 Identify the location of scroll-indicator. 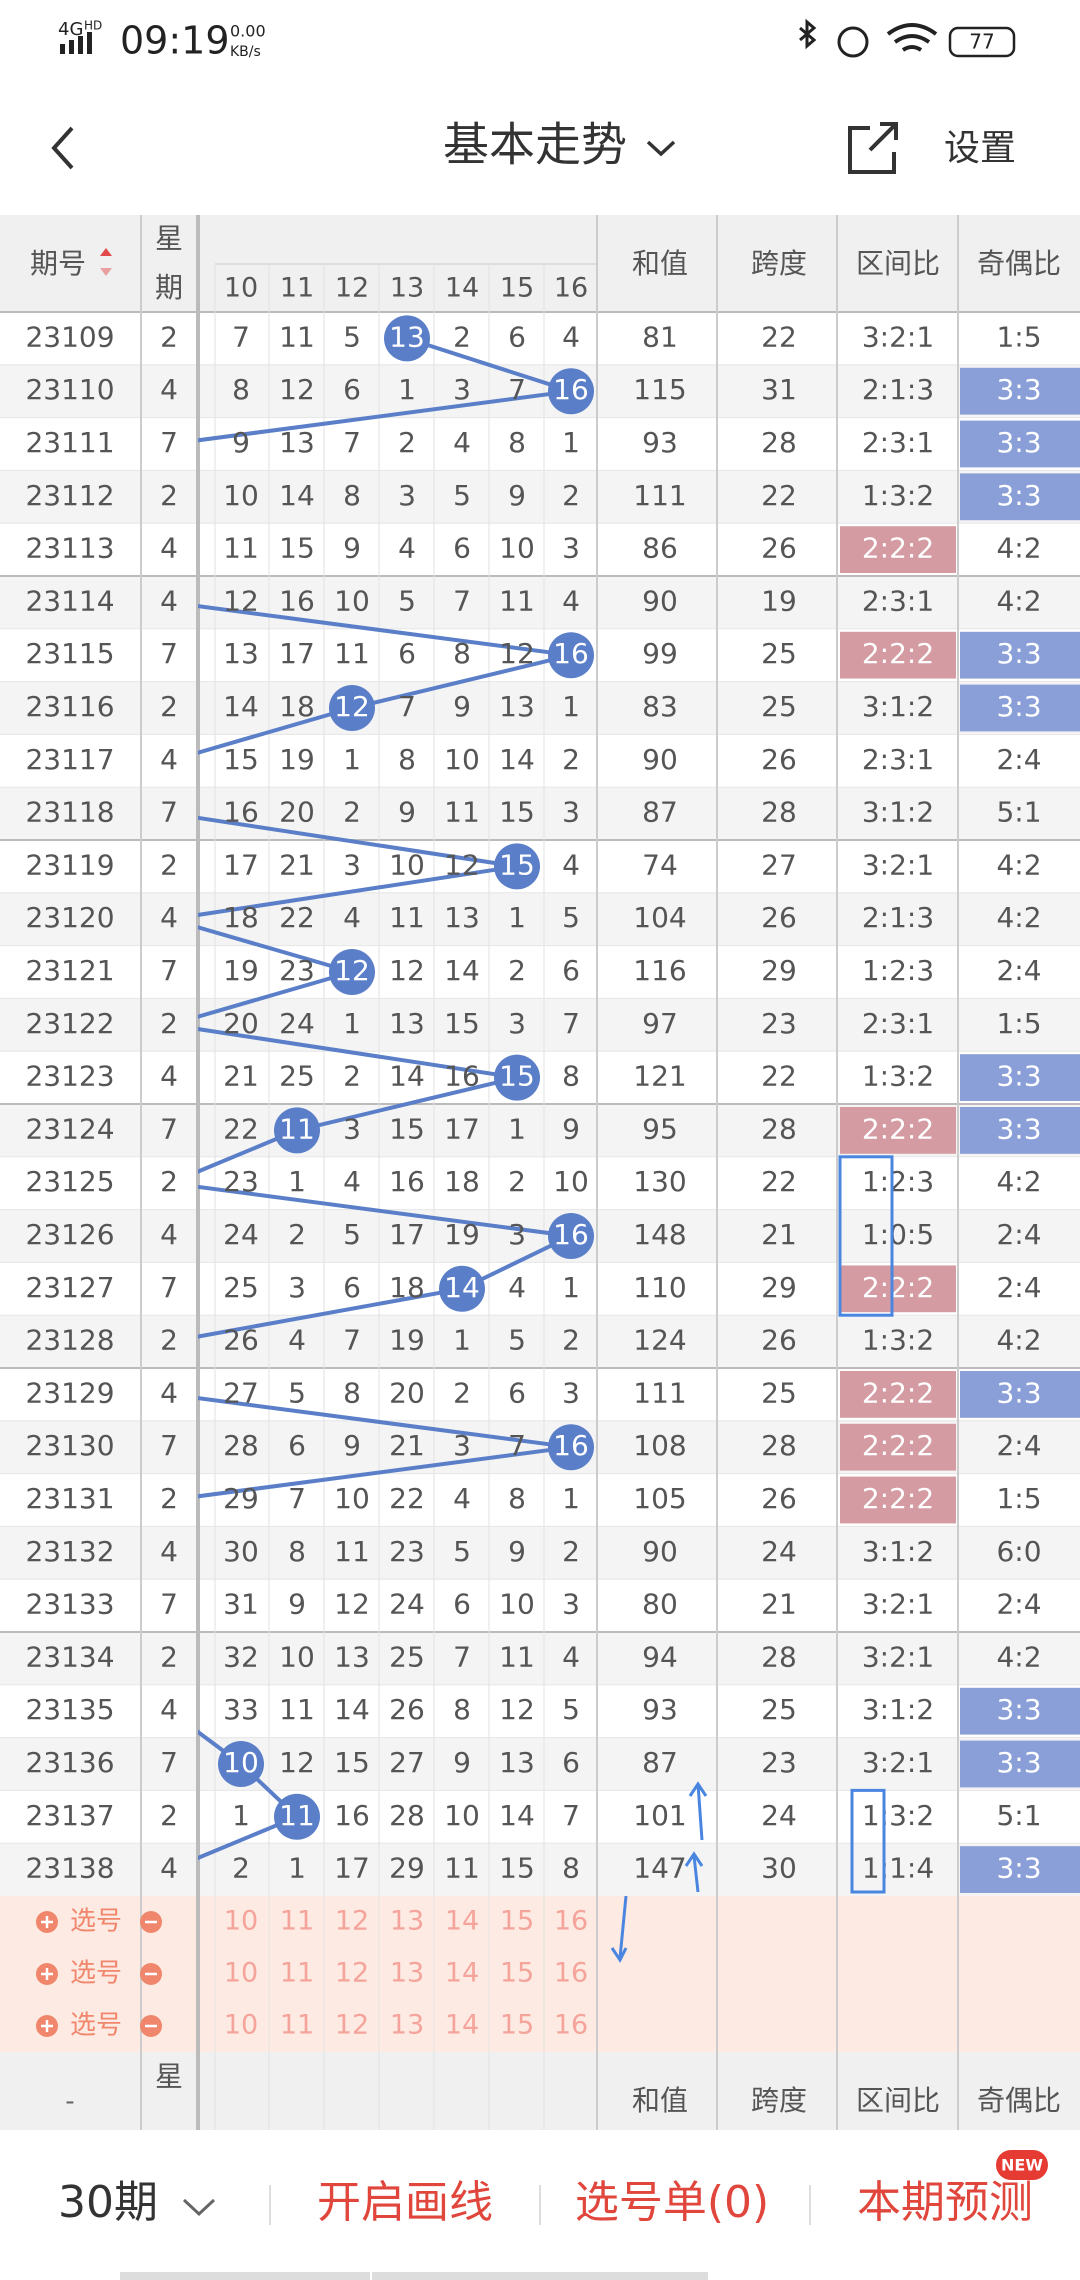
(245, 2276).